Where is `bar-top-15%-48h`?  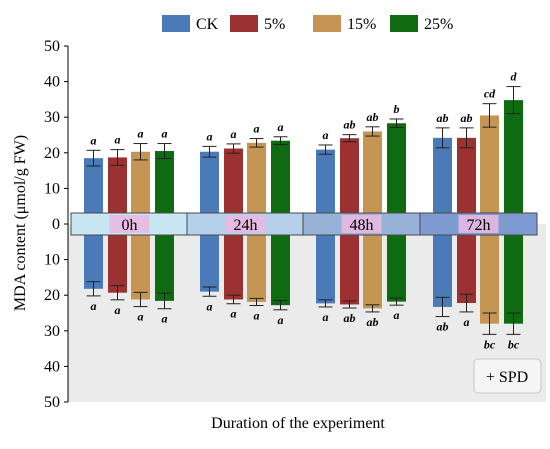
bar-top-15%-48h is located at coordinates (372, 177).